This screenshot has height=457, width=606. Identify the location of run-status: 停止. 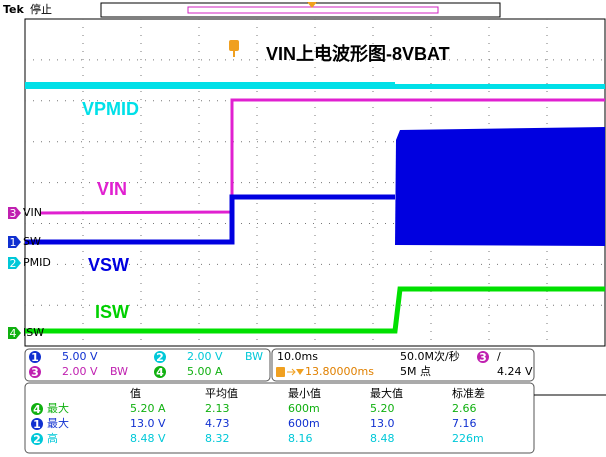
(41, 9).